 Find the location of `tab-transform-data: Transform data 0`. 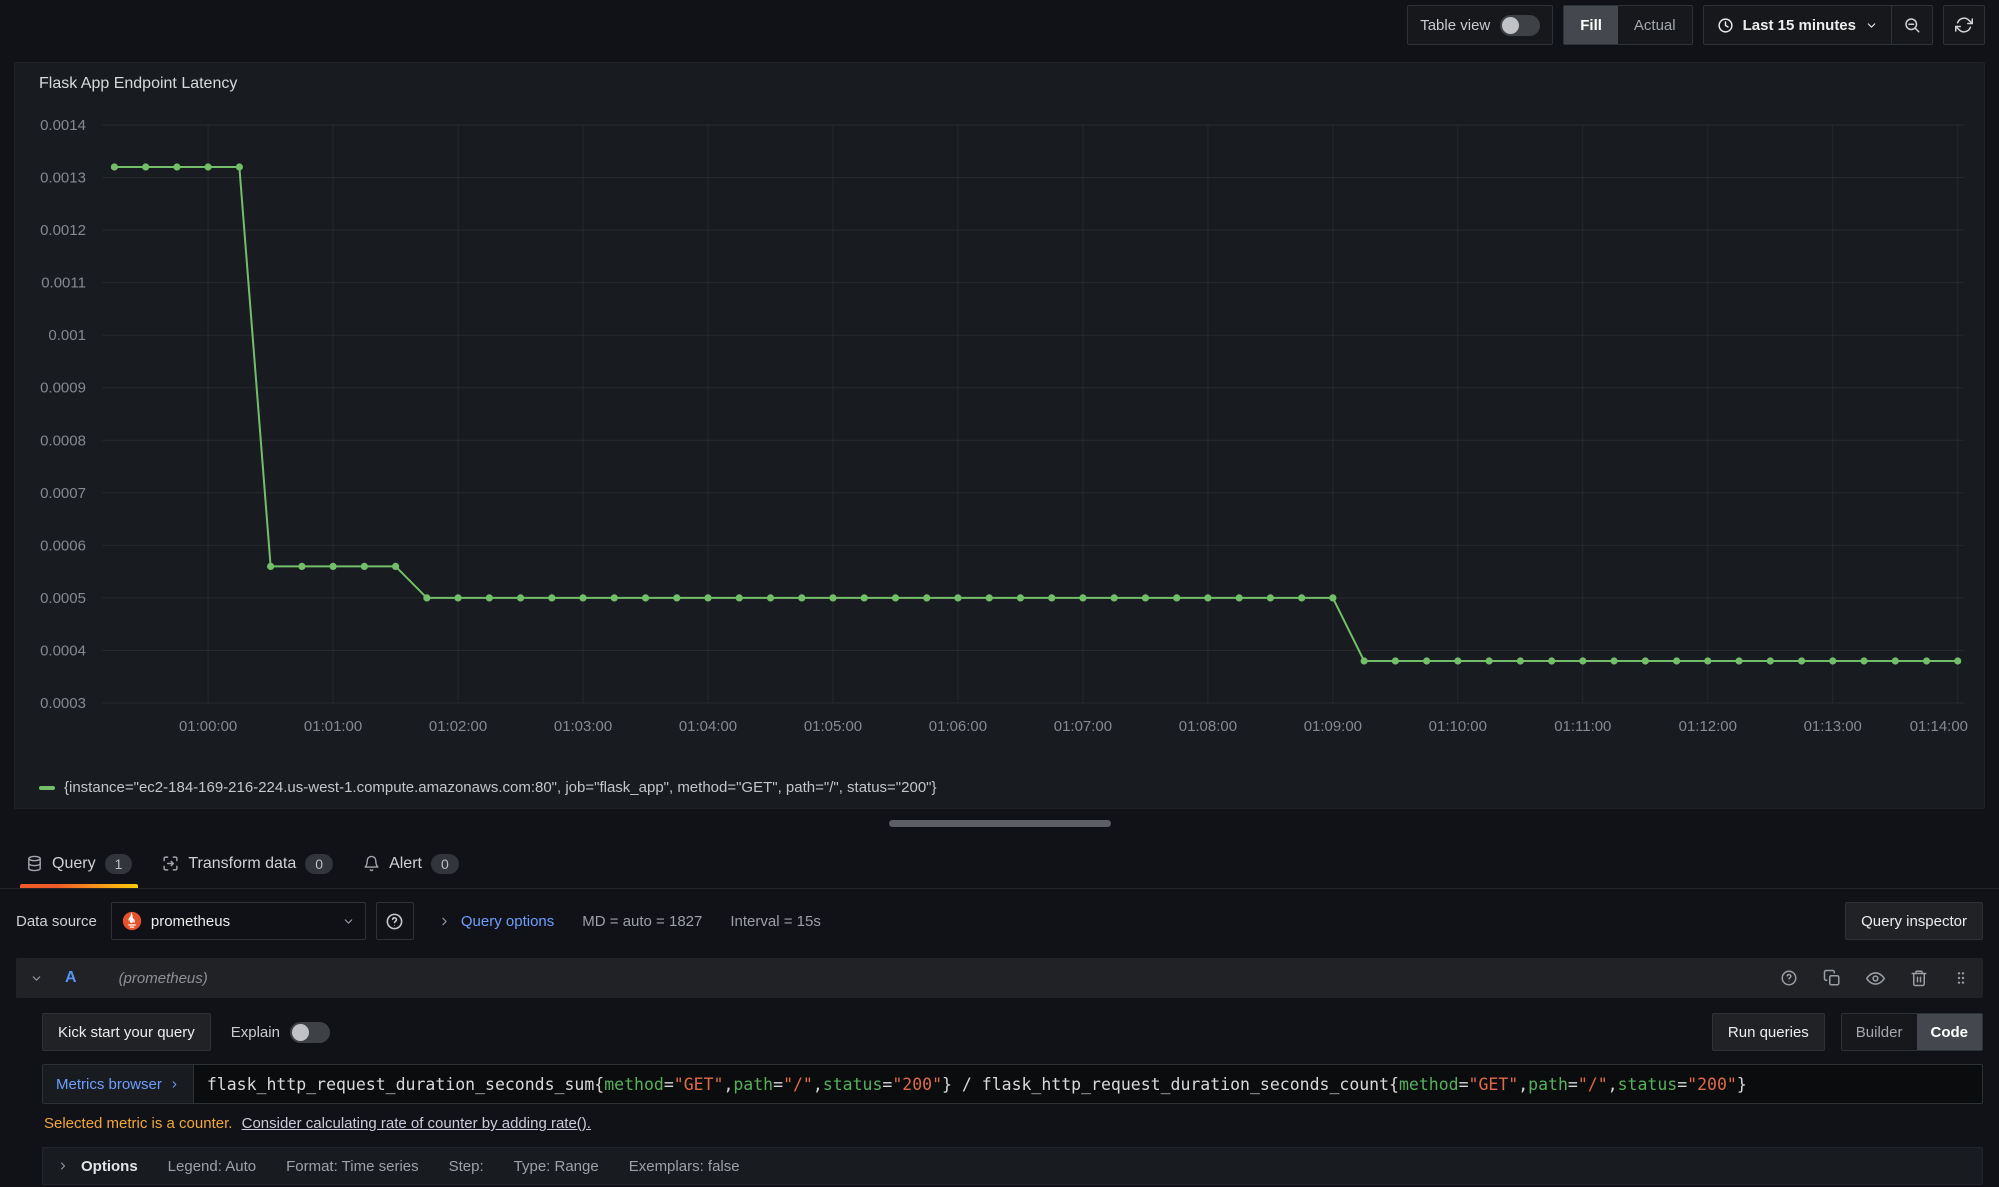

tab-transform-data: Transform data 0 is located at coordinates (247, 863).